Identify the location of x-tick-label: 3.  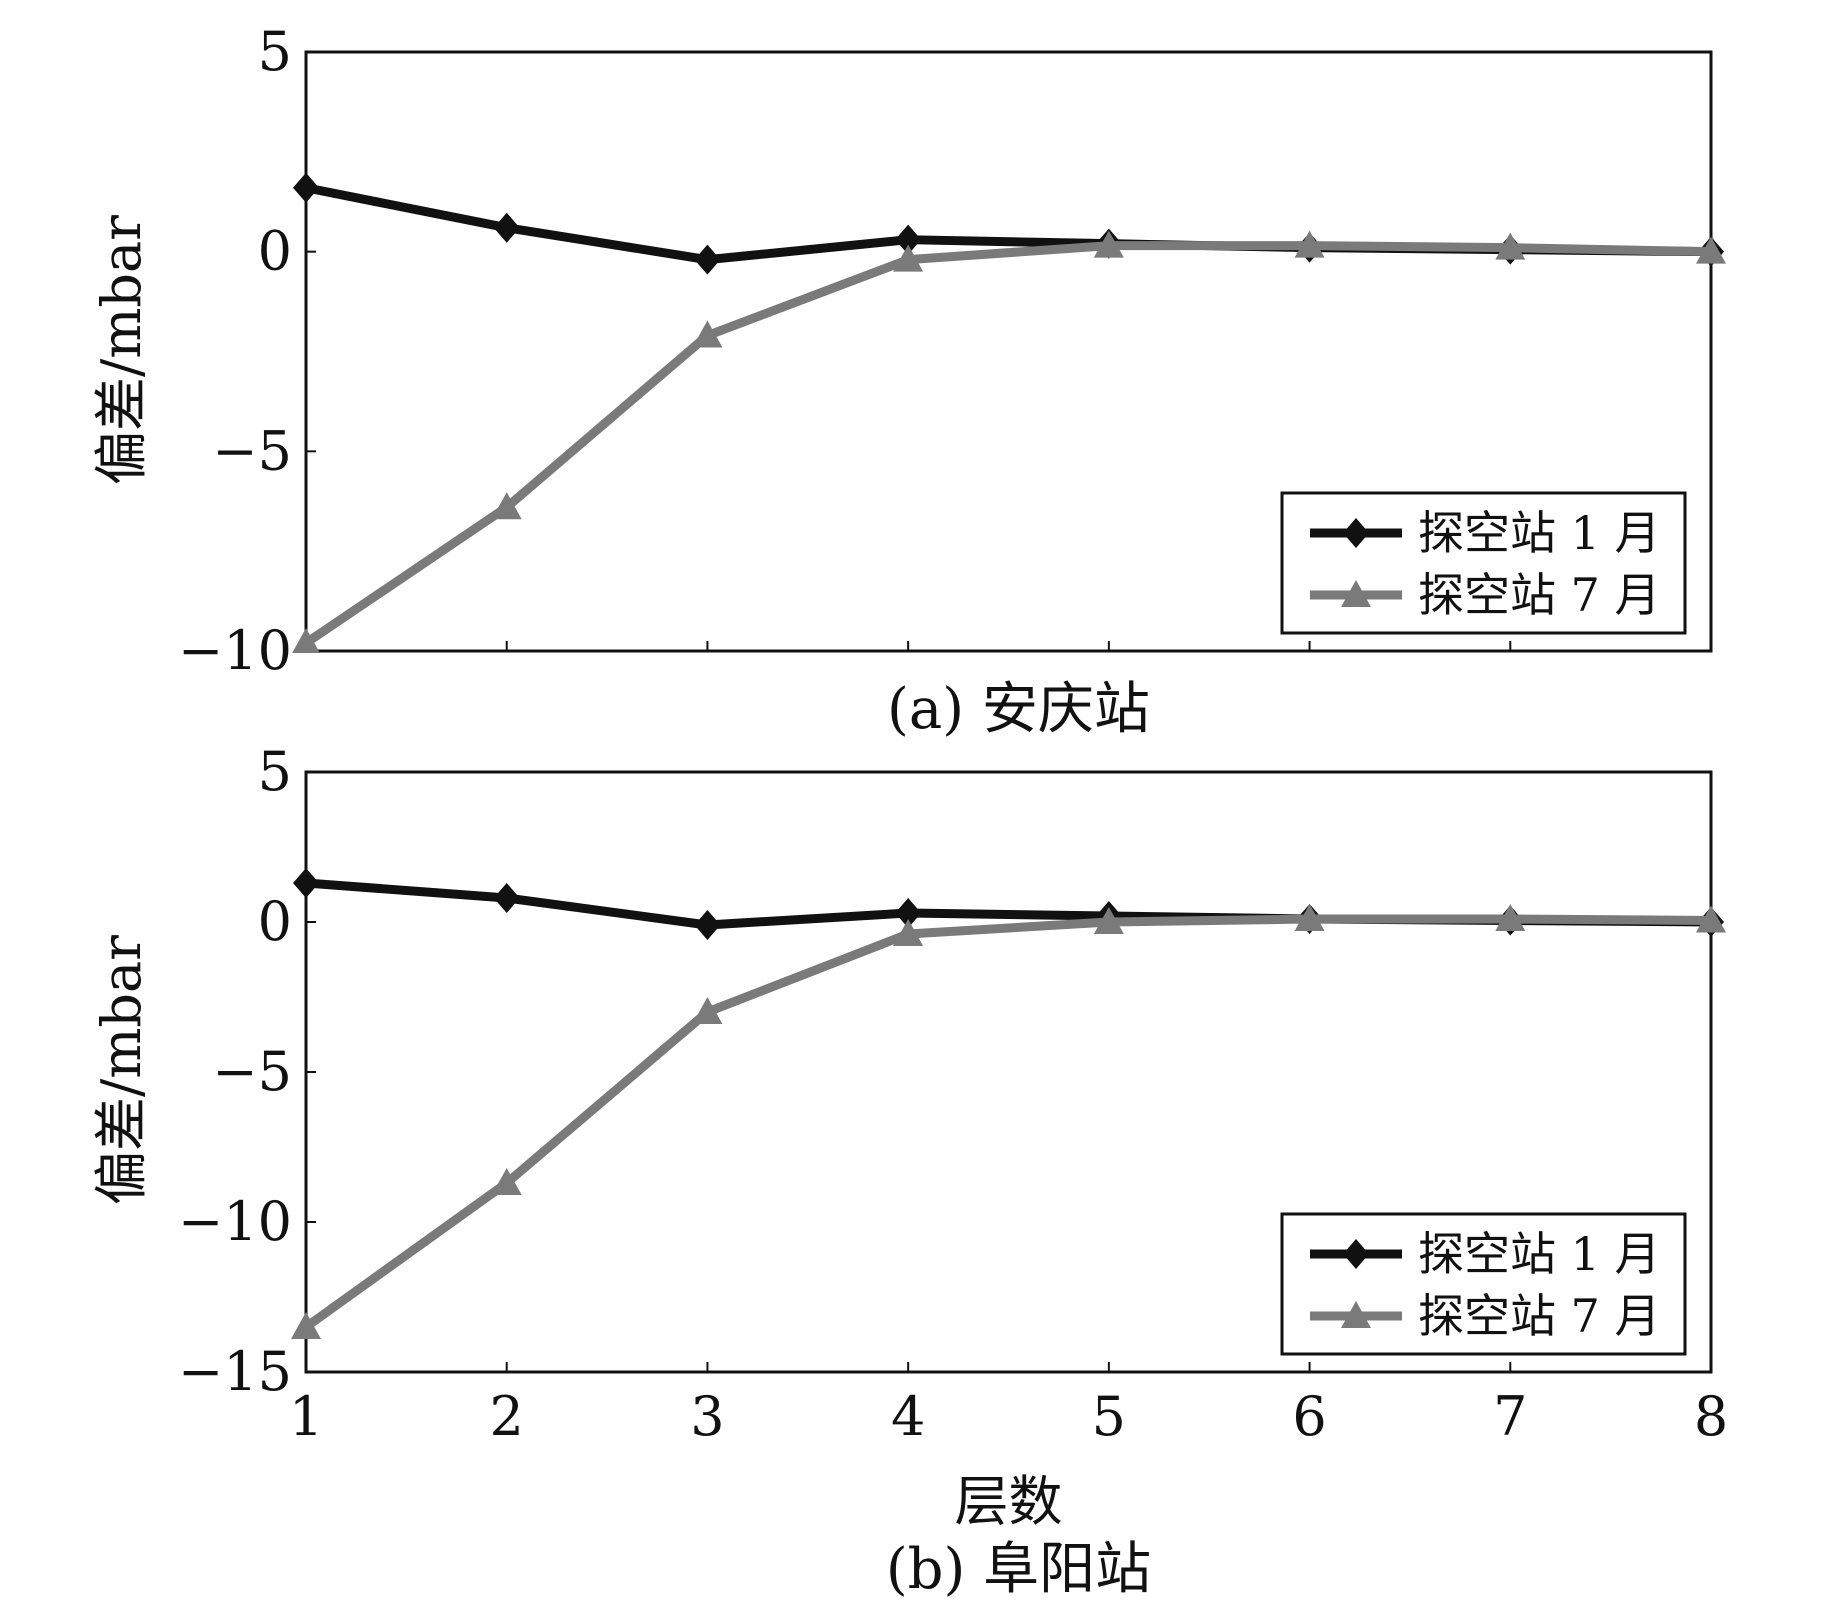
(707, 1416).